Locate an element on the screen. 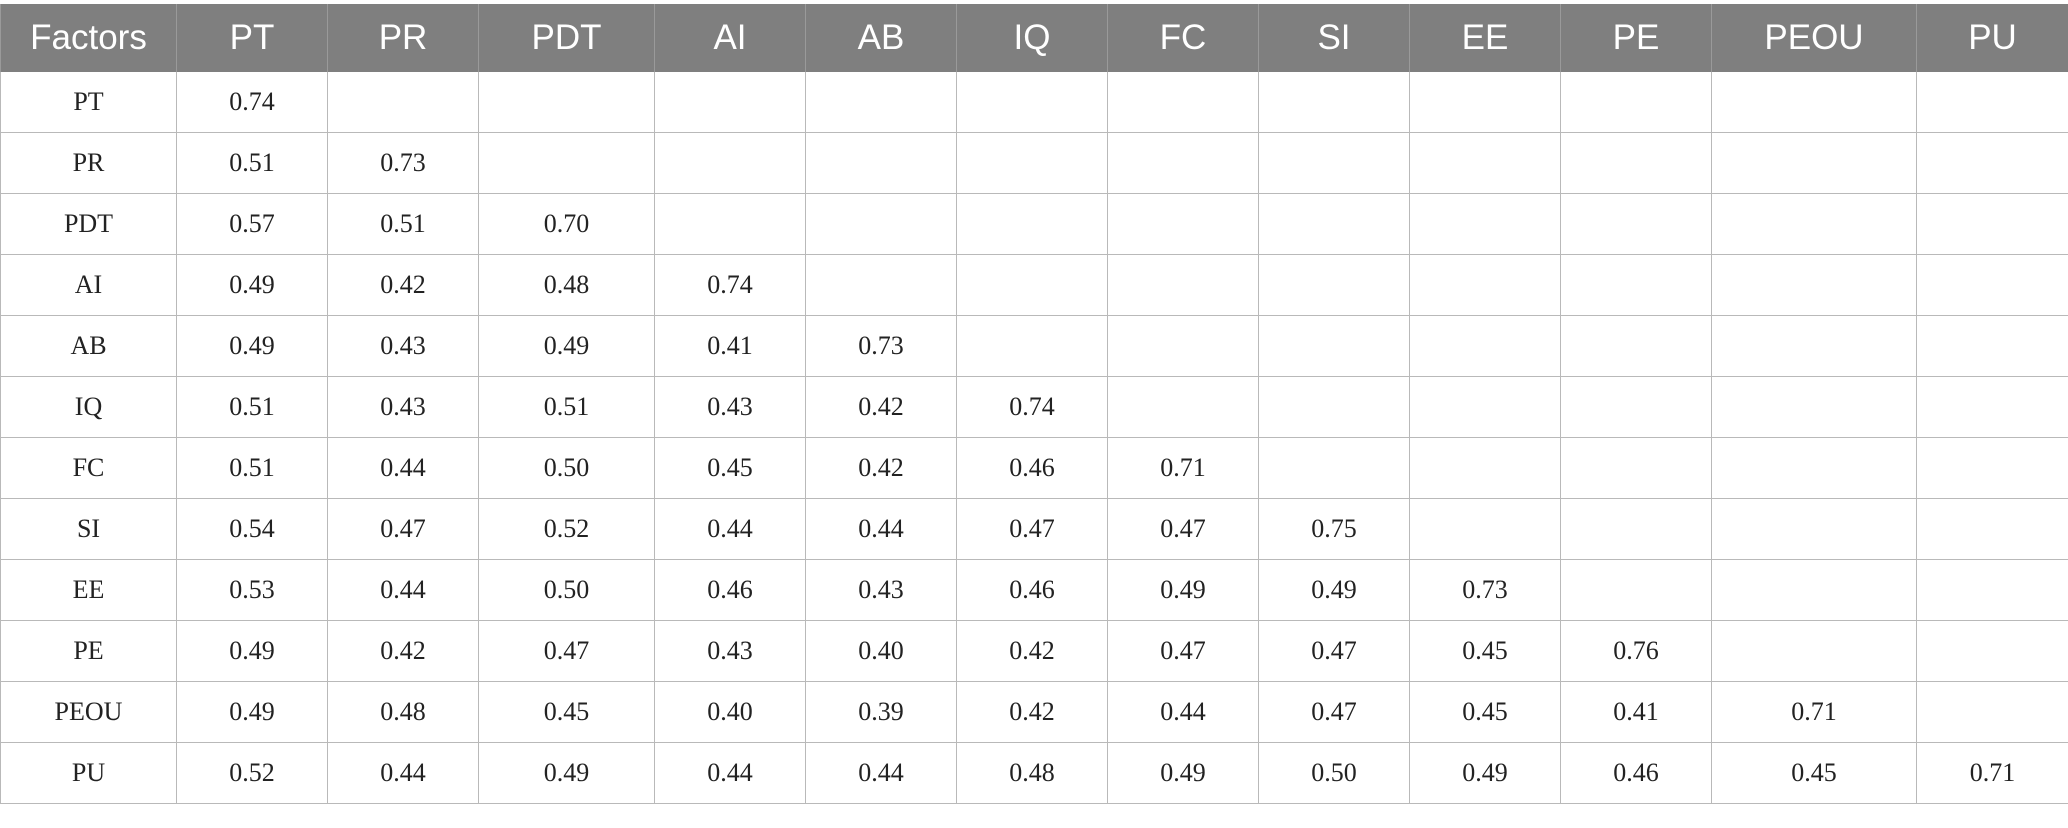  table-row: PT 0.74 is located at coordinates (1034, 102).